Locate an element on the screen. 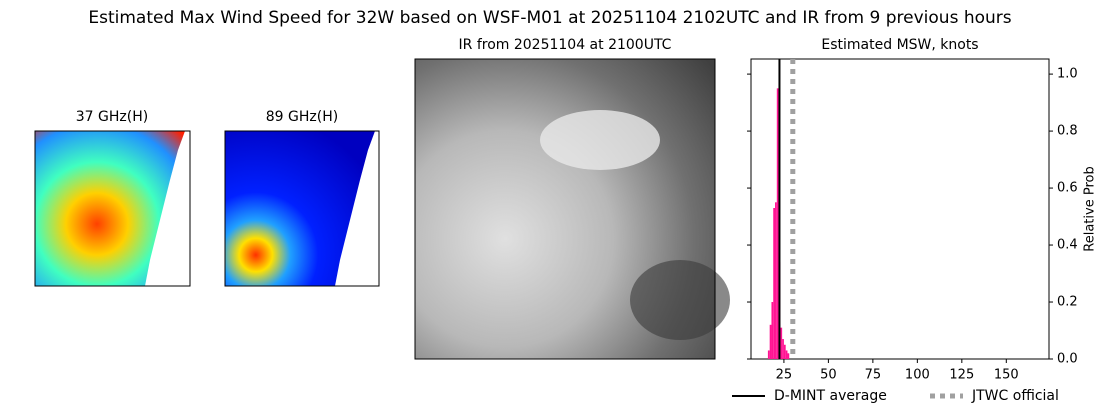 This screenshot has height=413, width=1100. y-tick-label: 0.6 is located at coordinates (1067, 188).